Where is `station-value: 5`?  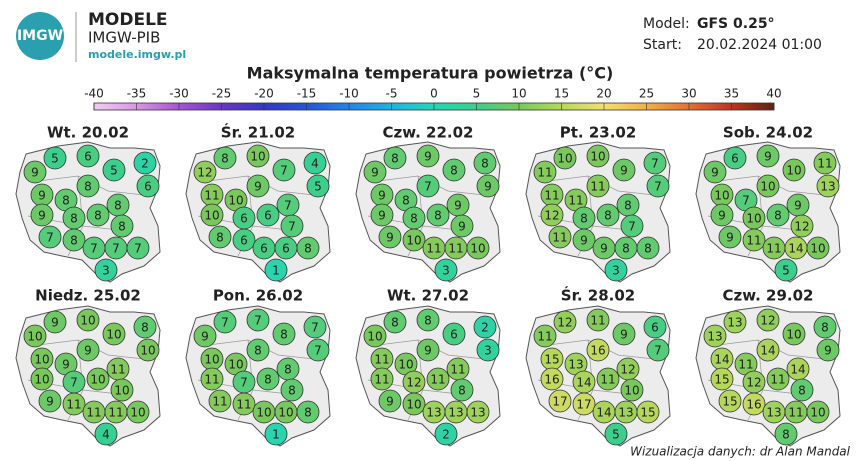 station-value: 5 is located at coordinates (55, 159).